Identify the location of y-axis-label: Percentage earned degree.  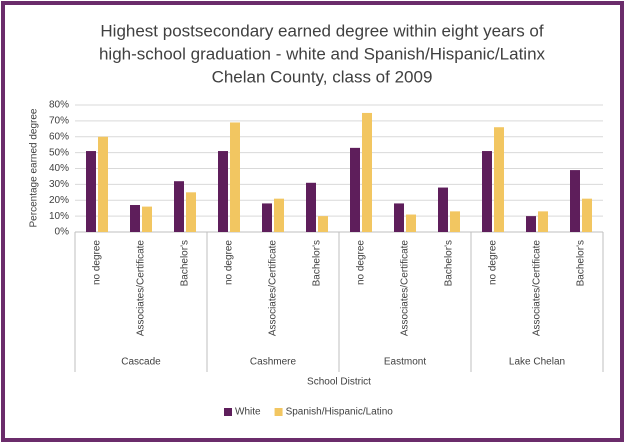
(34, 167).